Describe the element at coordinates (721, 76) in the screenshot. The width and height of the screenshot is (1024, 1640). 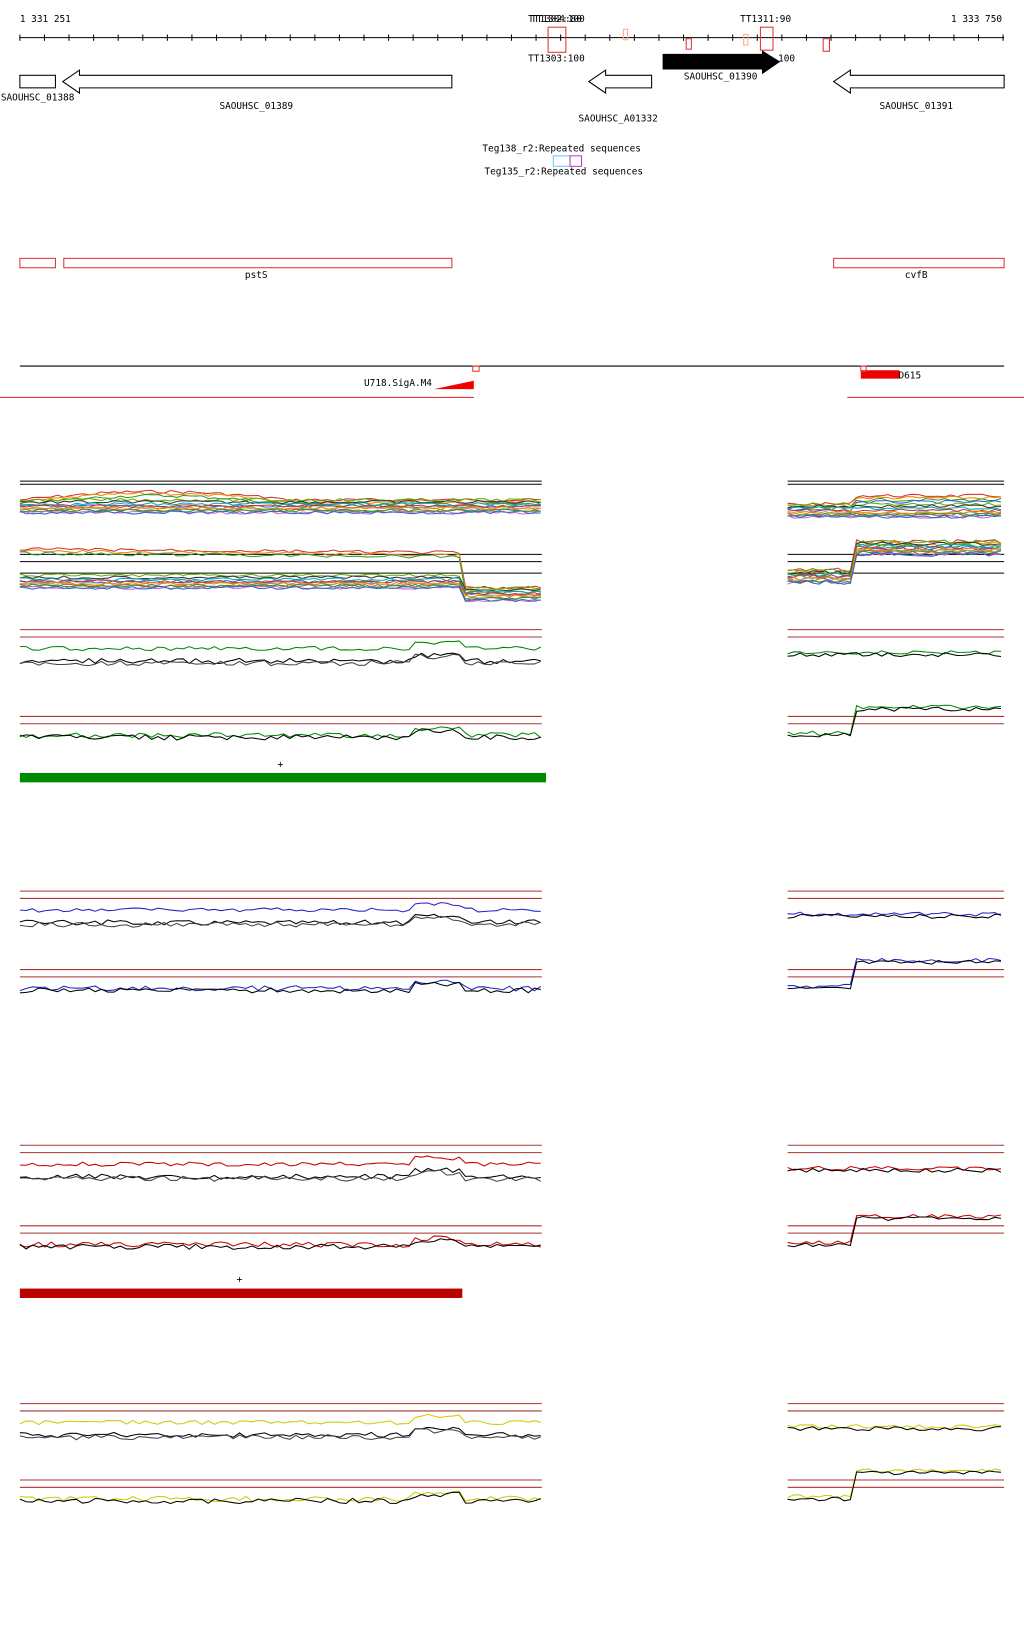
I see `gene-label: SAOUHSC_01390` at that location.